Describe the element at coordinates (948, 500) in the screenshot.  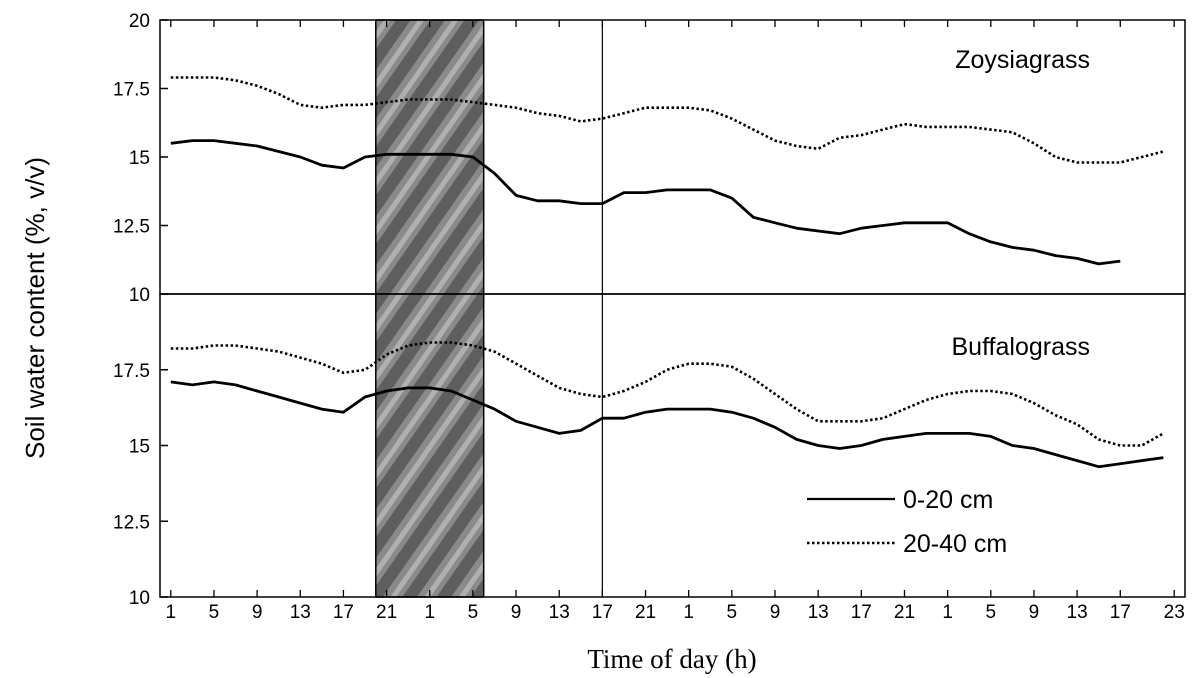
I see `legend-label-0-20cm: 0-20 cm` at that location.